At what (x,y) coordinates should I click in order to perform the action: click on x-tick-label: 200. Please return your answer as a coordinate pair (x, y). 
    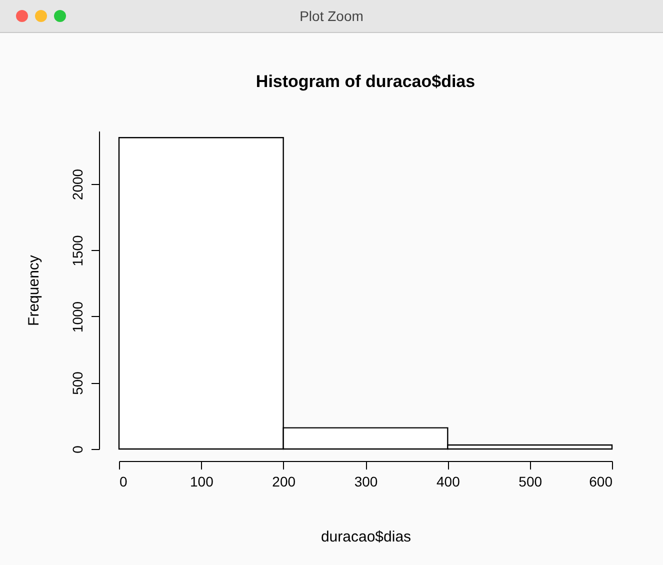
    Looking at the image, I should click on (284, 482).